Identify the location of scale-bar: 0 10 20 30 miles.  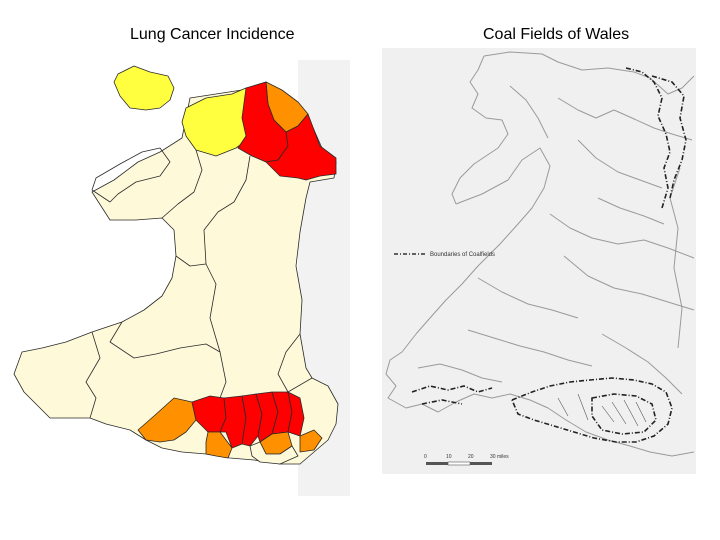
(466, 460).